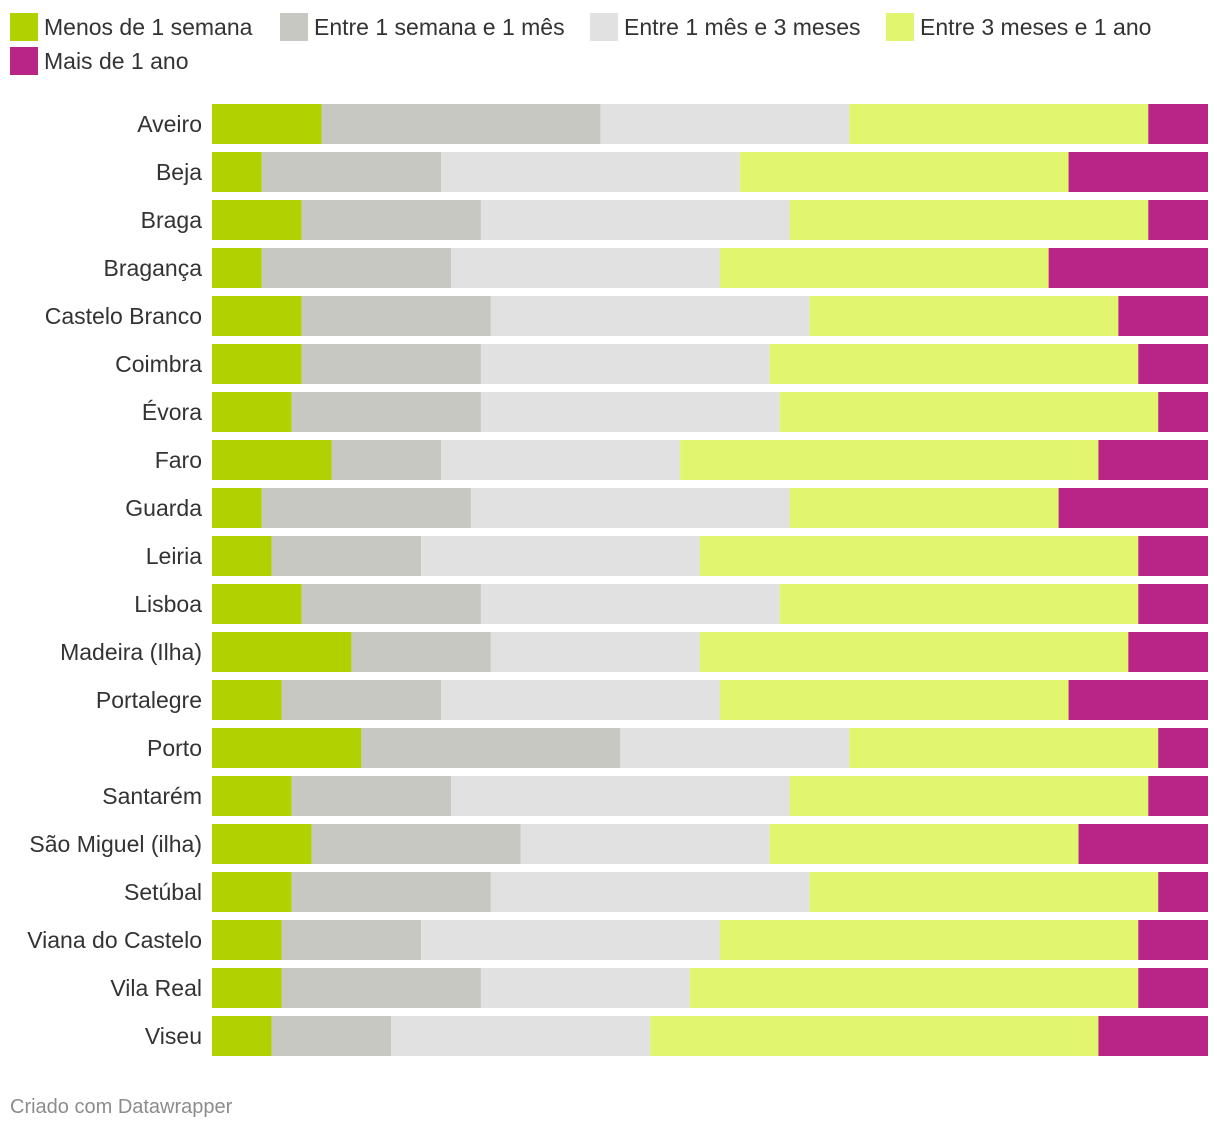  What do you see at coordinates (99, 61) in the screenshot?
I see `legend-item-mais-1-ano: Mais de 1 ano` at bounding box center [99, 61].